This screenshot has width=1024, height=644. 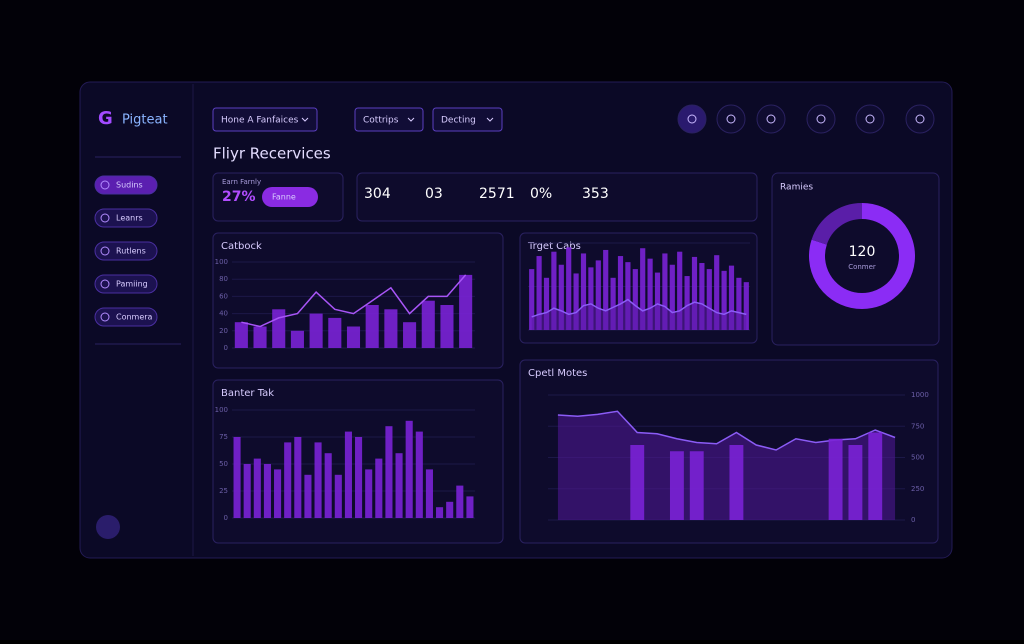 I want to click on app-name: Pigteat, so click(x=145, y=120).